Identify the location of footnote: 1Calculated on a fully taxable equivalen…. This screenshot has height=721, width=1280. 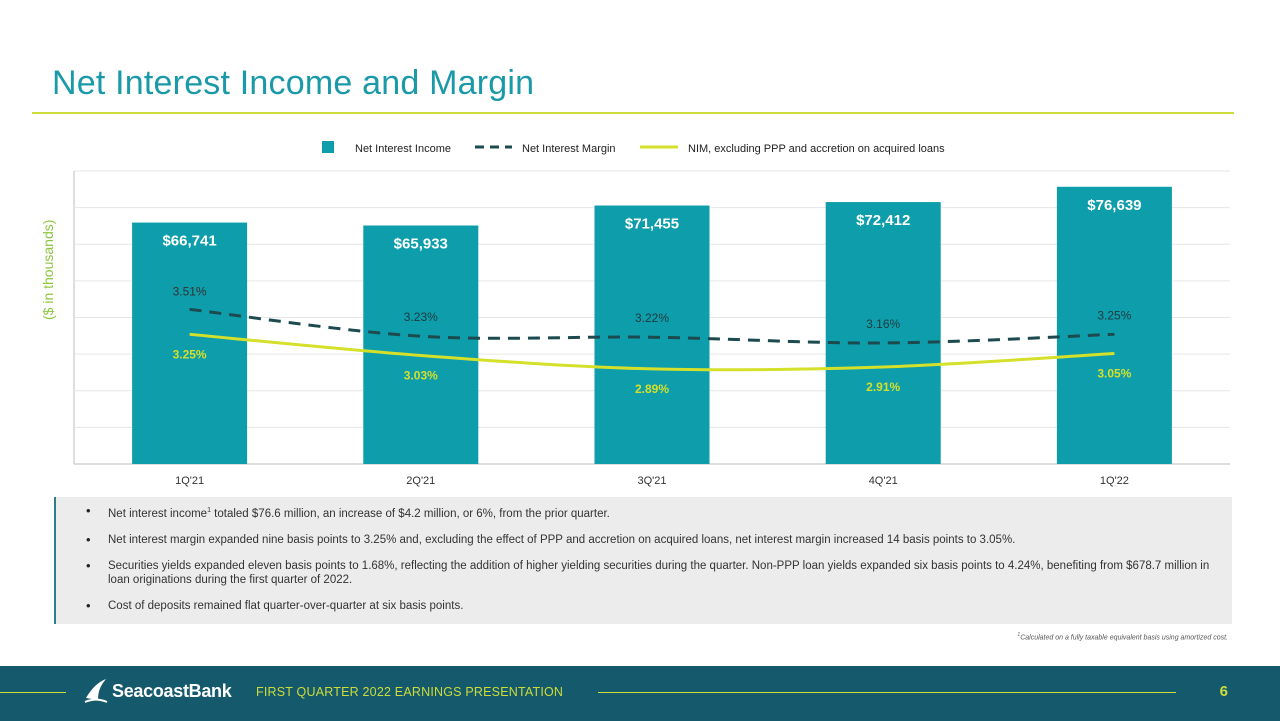
(1122, 637).